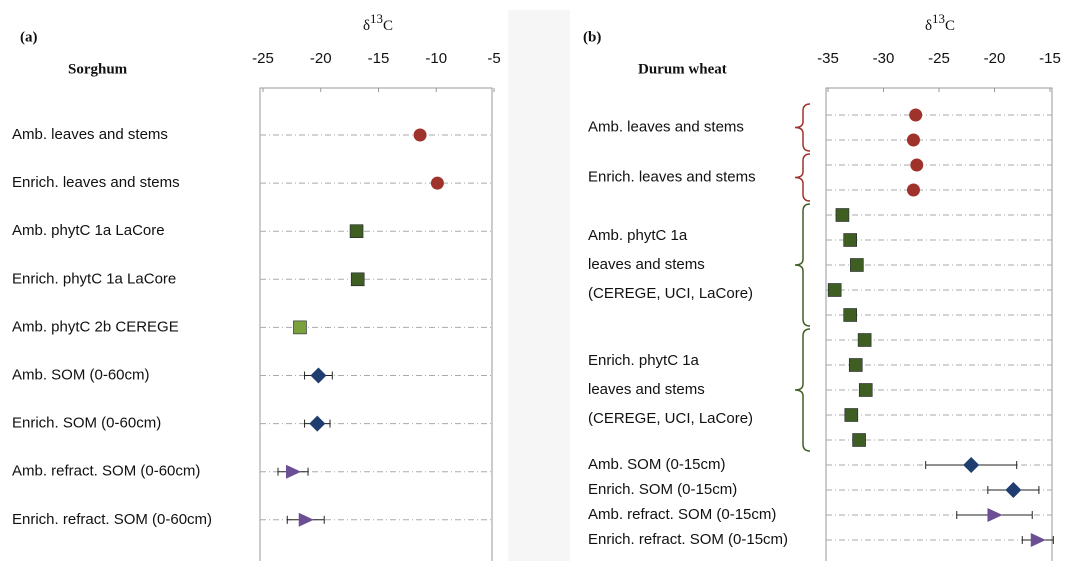 The width and height of the screenshot is (1065, 561). Describe the element at coordinates (644, 360) in the screenshot. I see `row-label: Enrich. phytC 1a` at that location.